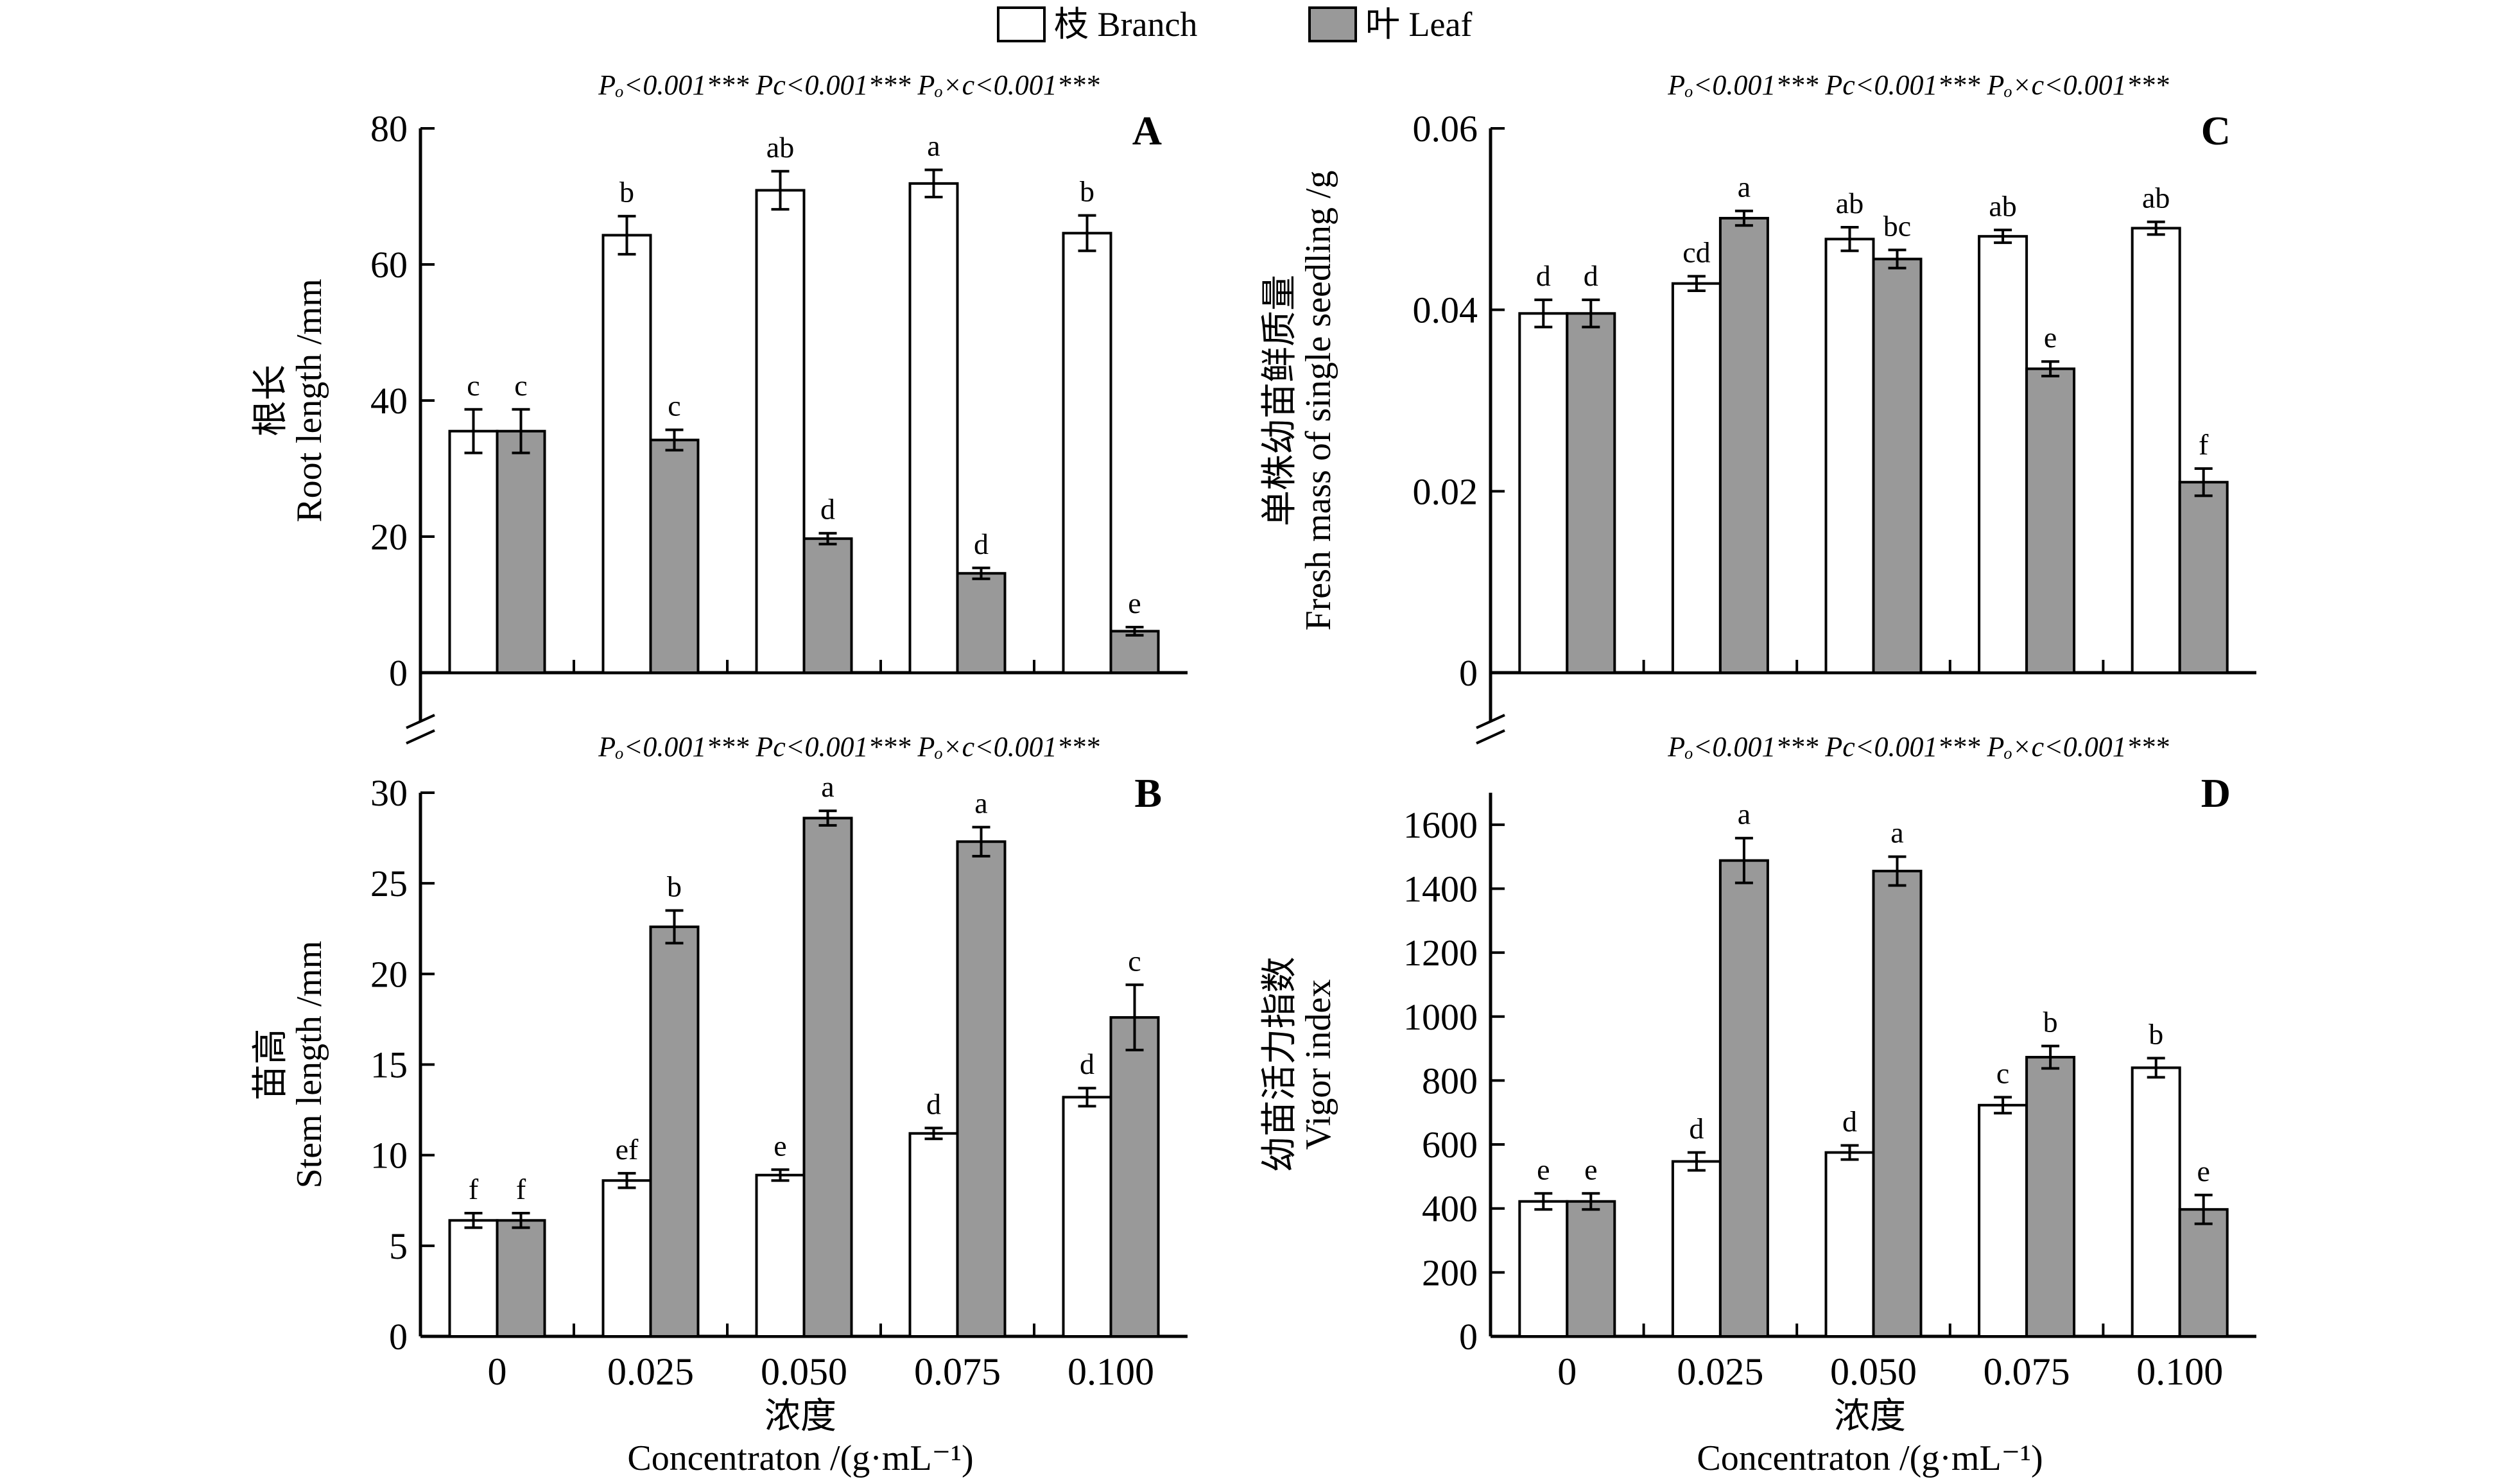  Describe the element at coordinates (1446, 129) in the screenshot. I see `y-tick-label: 0.06` at that location.